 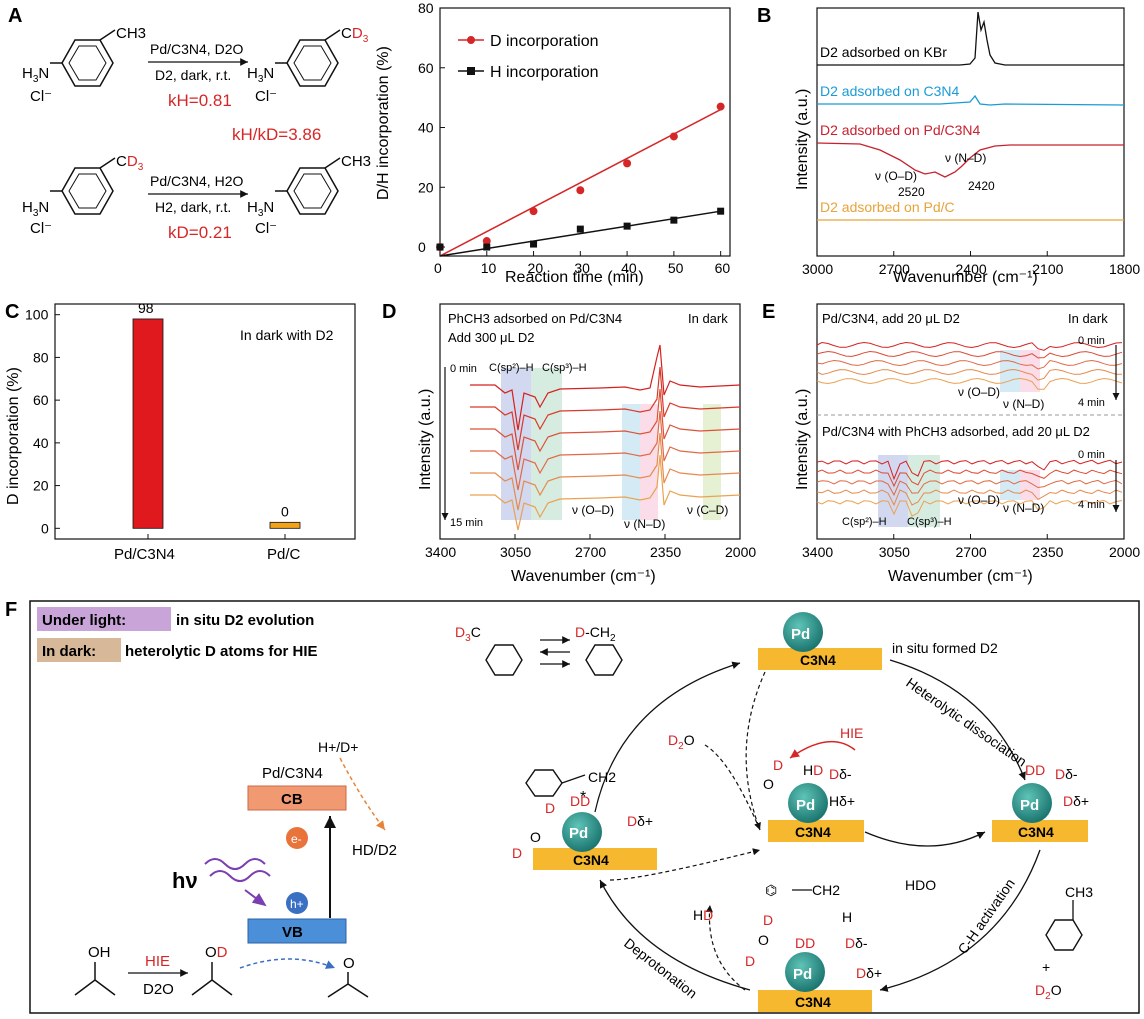 What do you see at coordinates (971, 264) in the screenshot?
I see `chartB-ticks: 3000 2700 2400 2100 1800` at bounding box center [971, 264].